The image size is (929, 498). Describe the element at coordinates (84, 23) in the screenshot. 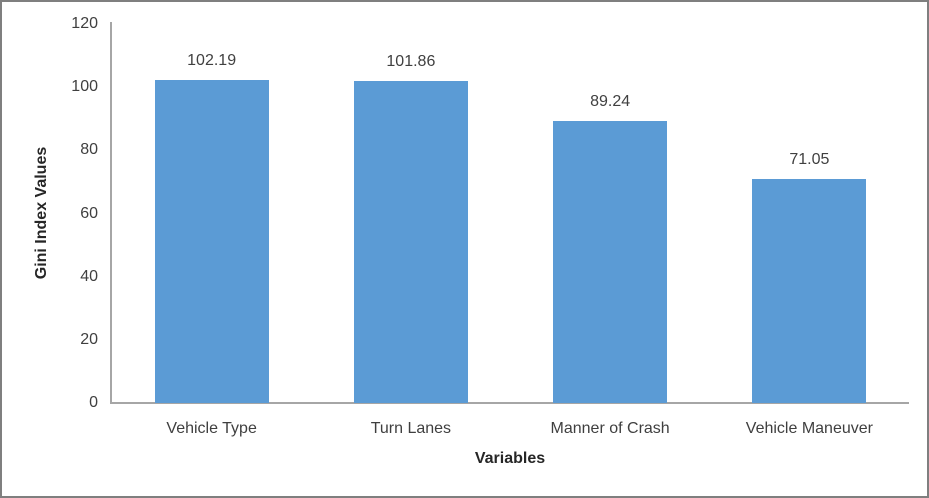

I see `y-tick-label: 120` at that location.